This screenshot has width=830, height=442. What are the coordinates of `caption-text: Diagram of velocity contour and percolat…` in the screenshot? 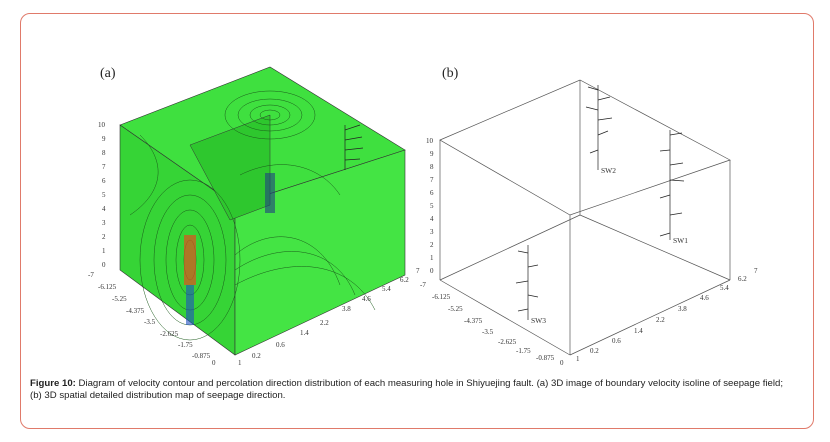 It's located at (406, 389).